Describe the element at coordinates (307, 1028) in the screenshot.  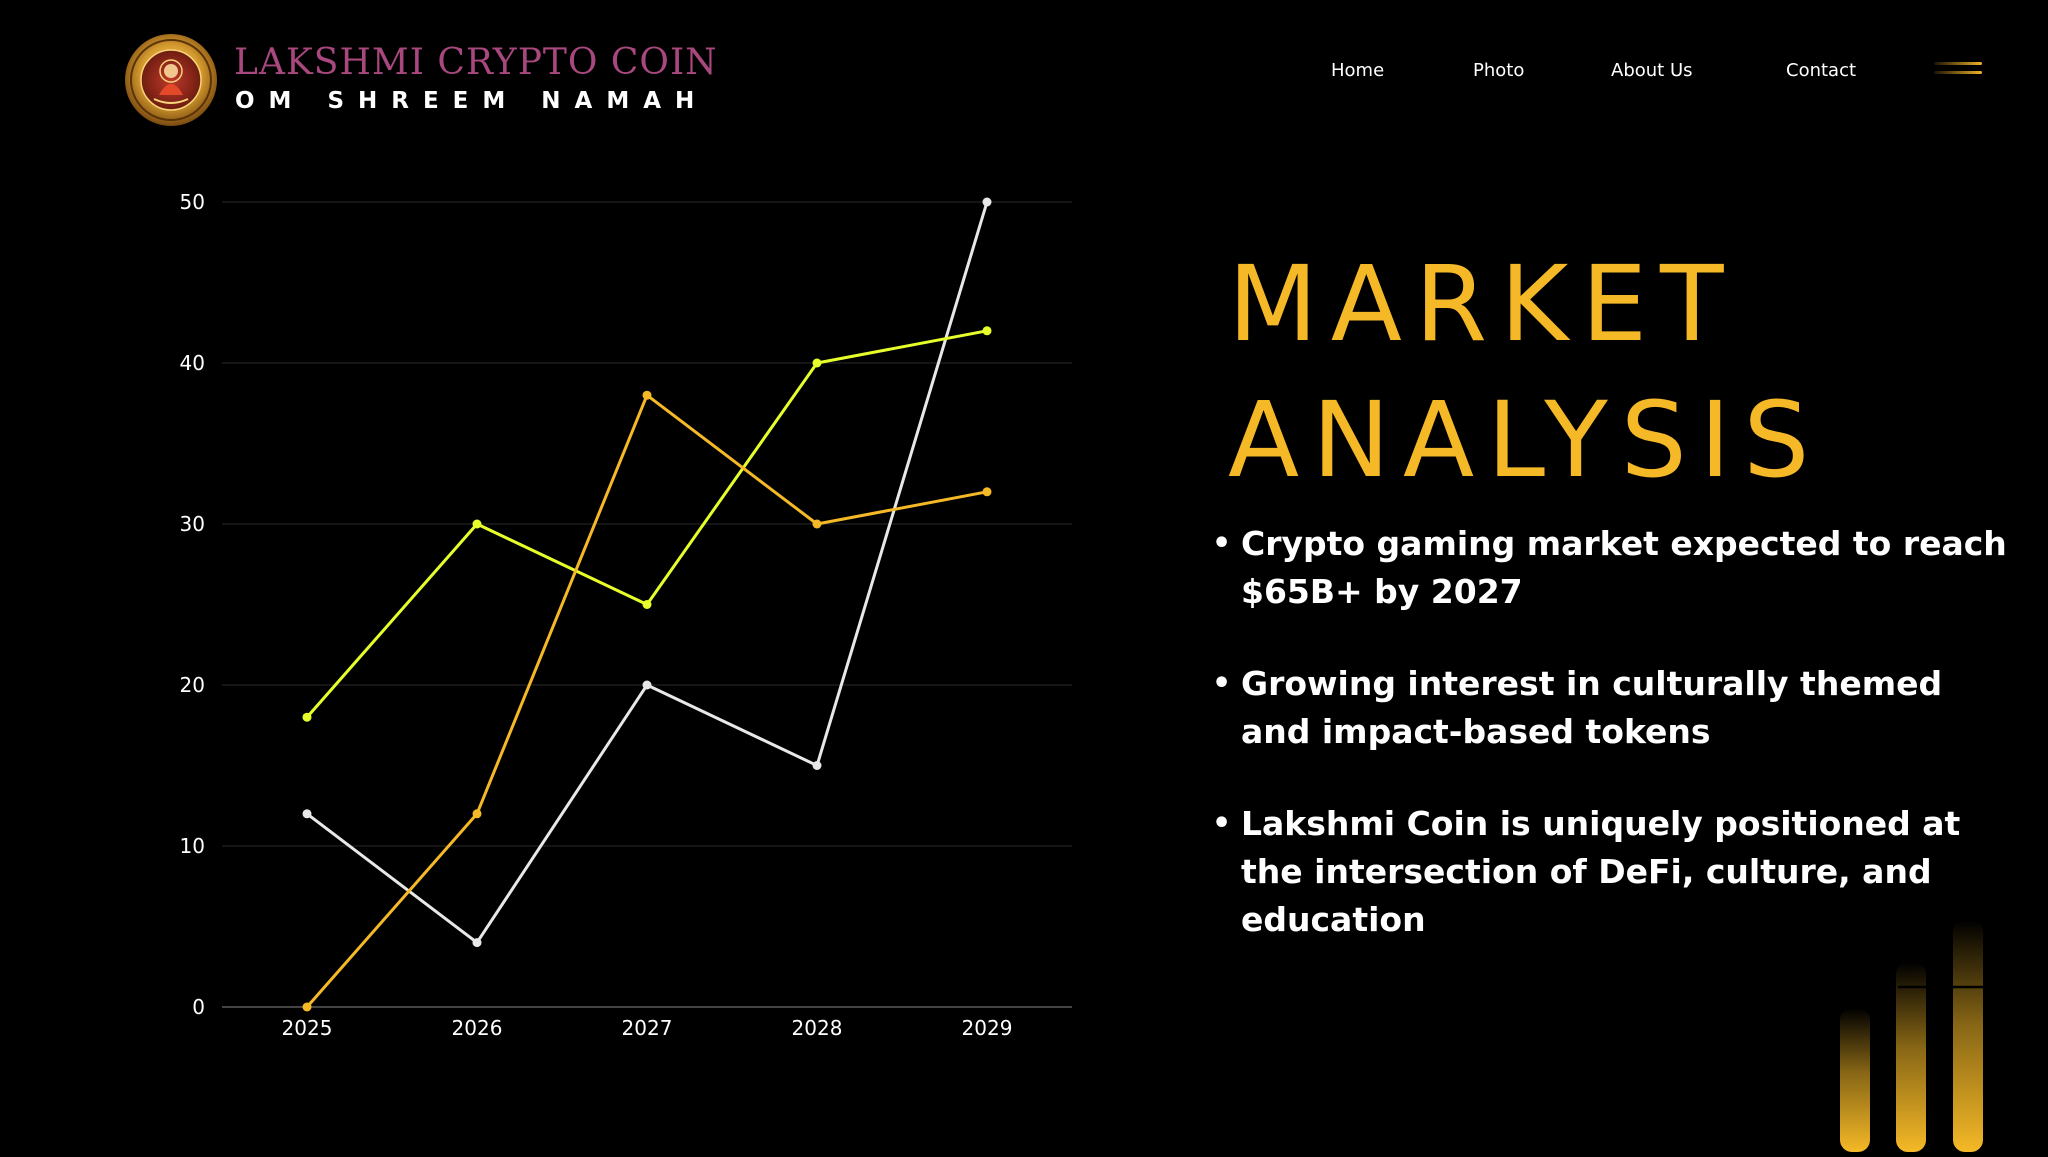
I see `x-tick-label: 2025` at that location.